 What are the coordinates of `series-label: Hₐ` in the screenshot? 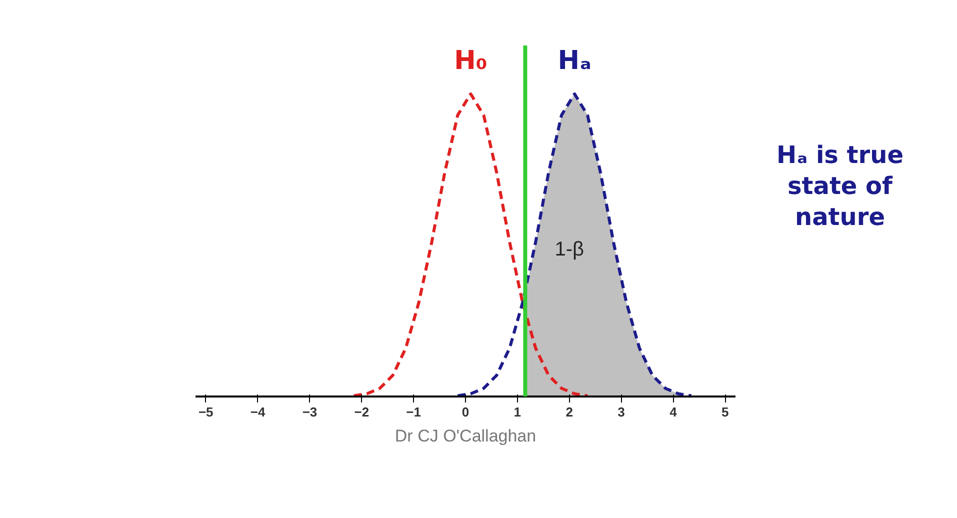 It's located at (575, 61).